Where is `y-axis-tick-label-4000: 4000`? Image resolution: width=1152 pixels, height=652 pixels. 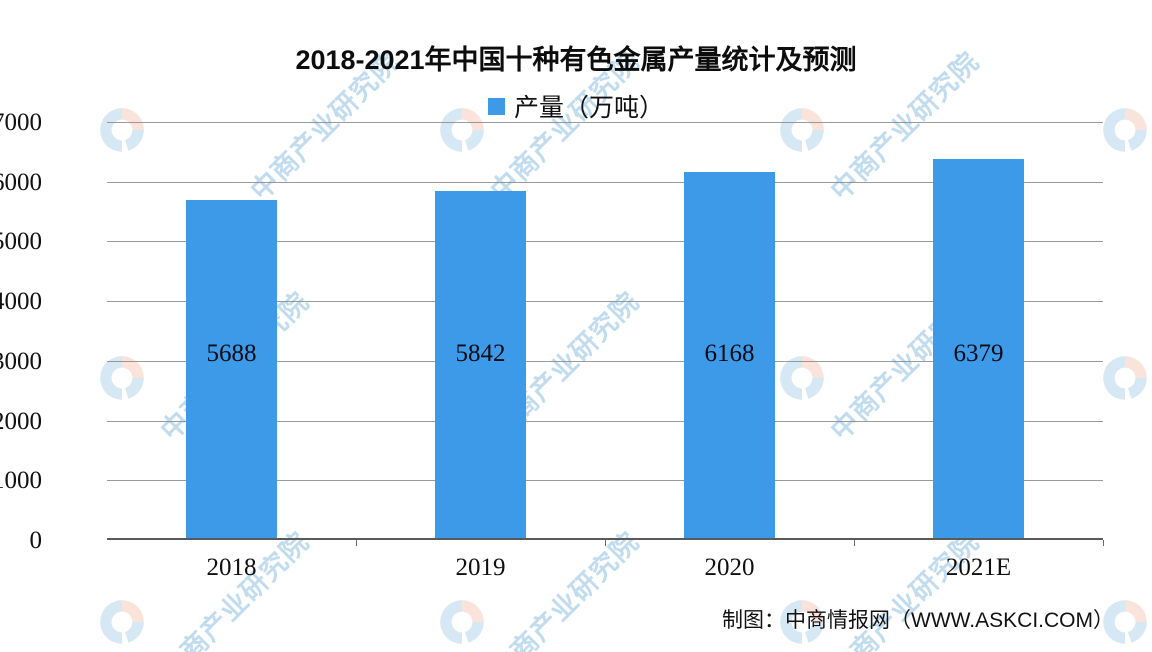 y-axis-tick-label-4000: 4000 is located at coordinates (21, 302).